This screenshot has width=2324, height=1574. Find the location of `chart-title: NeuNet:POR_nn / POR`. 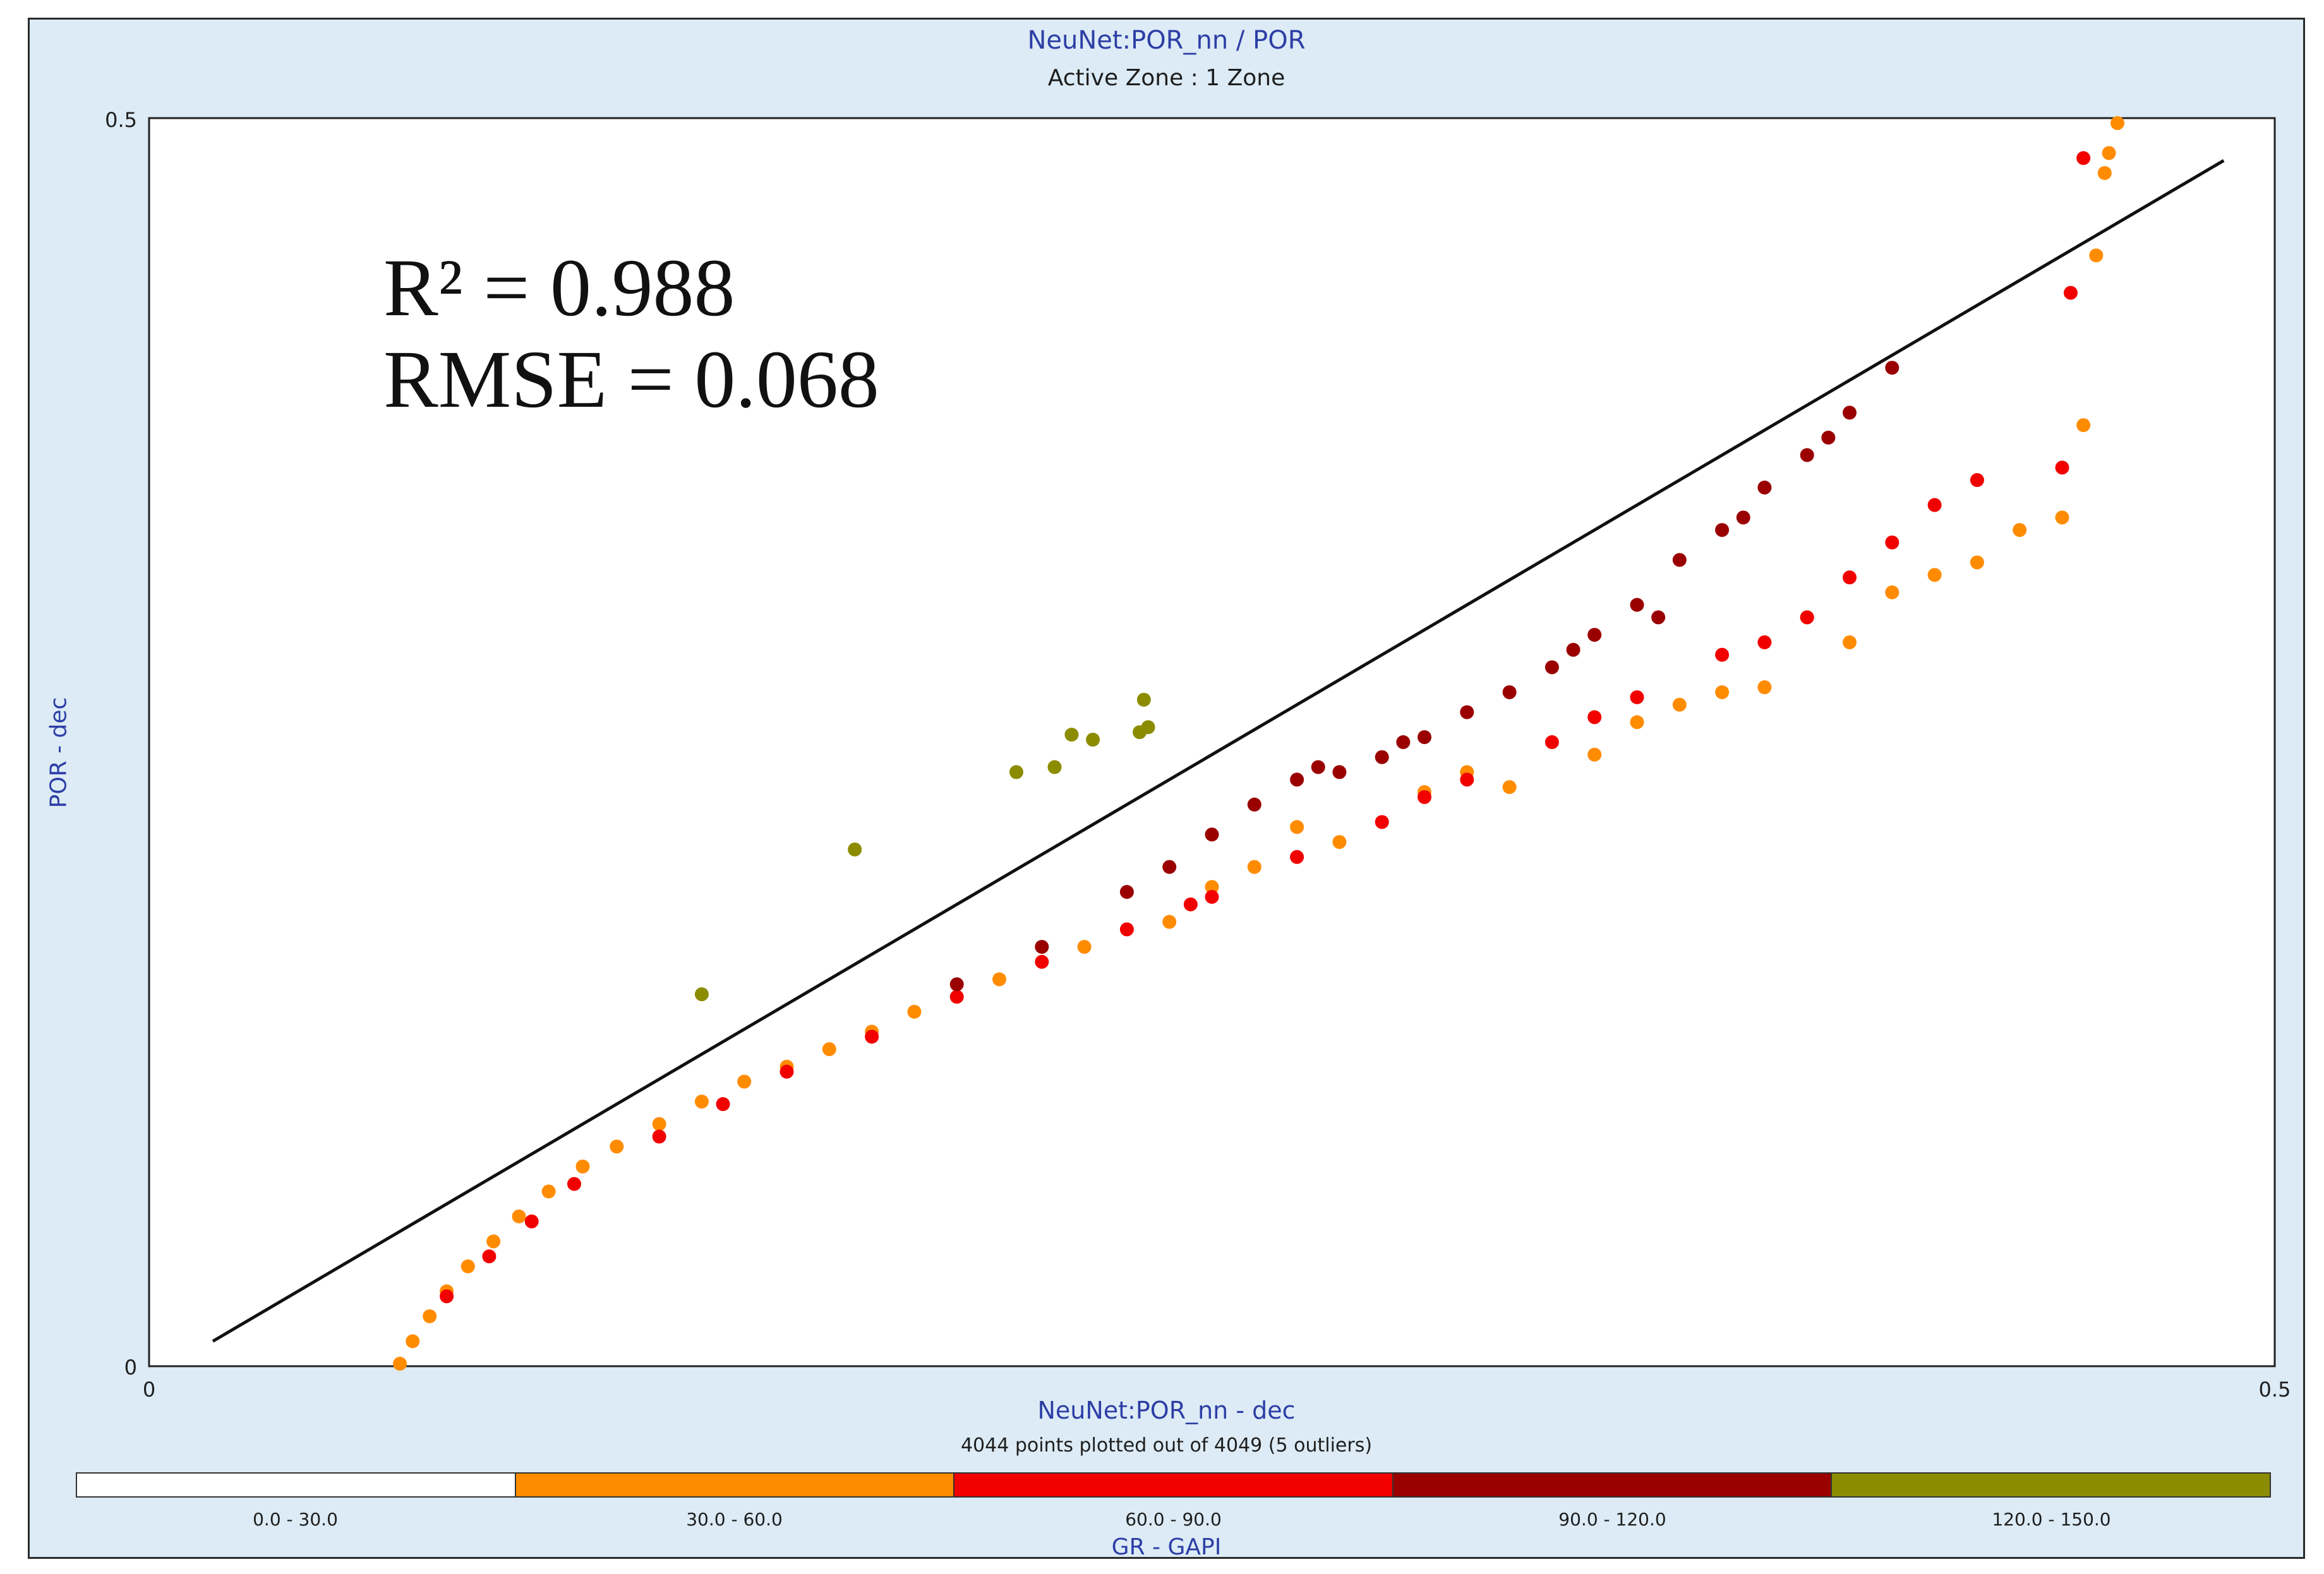

chart-title: NeuNet:POR_nn / POR is located at coordinates (1166, 40).